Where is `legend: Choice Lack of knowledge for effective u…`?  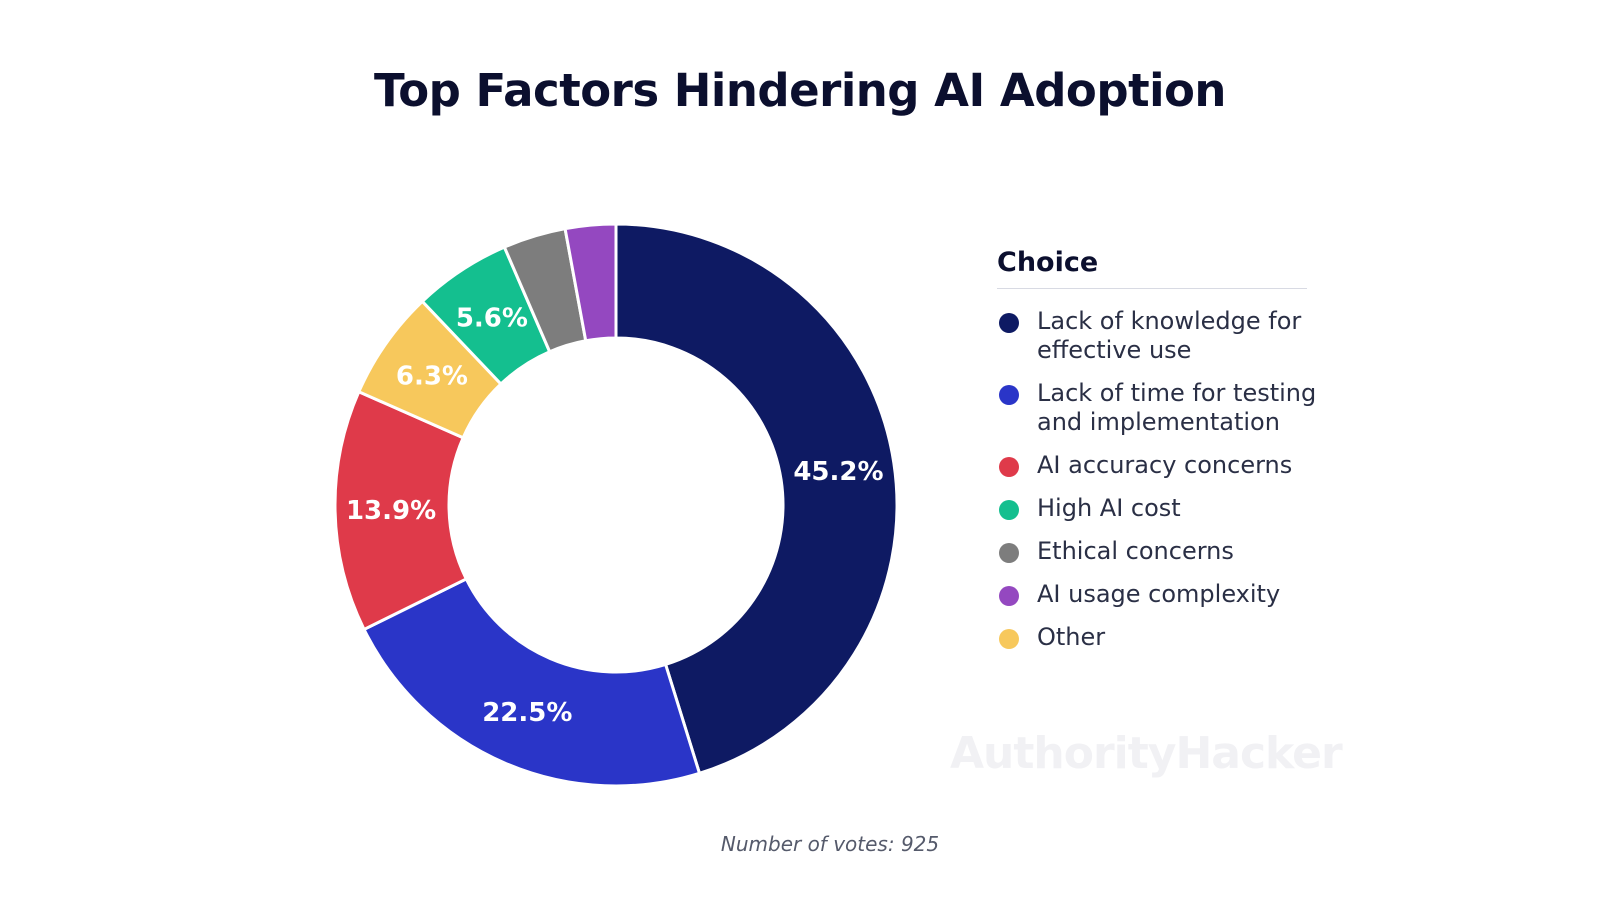
legend: Choice Lack of knowledge for effective u… is located at coordinates (1167, 456).